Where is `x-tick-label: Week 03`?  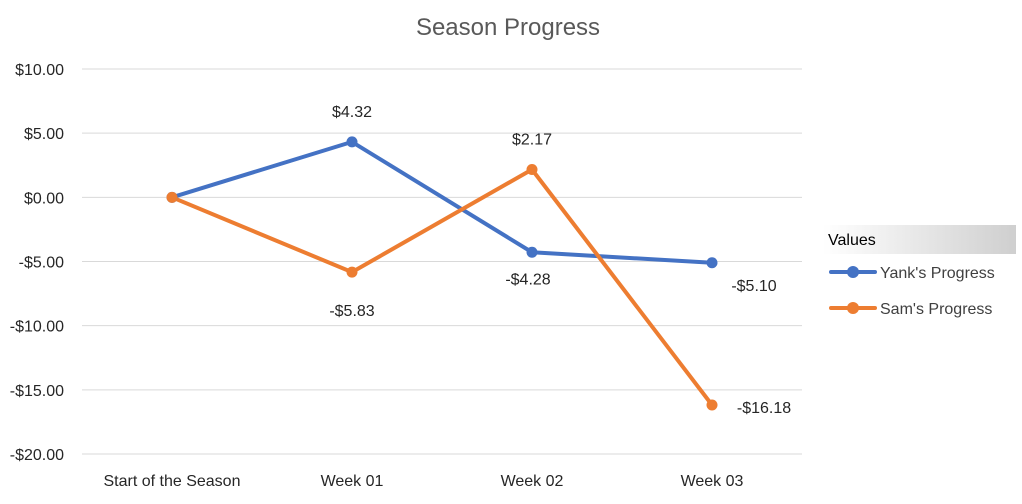 x-tick-label: Week 03 is located at coordinates (712, 481).